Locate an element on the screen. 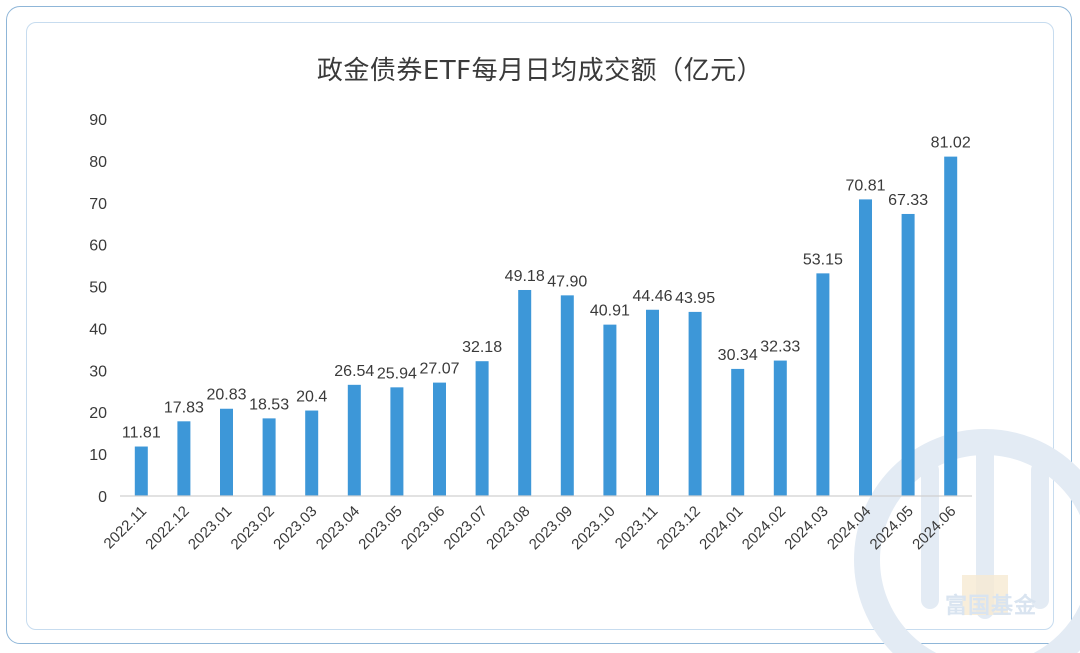  bar-2024.01 is located at coordinates (738, 432).